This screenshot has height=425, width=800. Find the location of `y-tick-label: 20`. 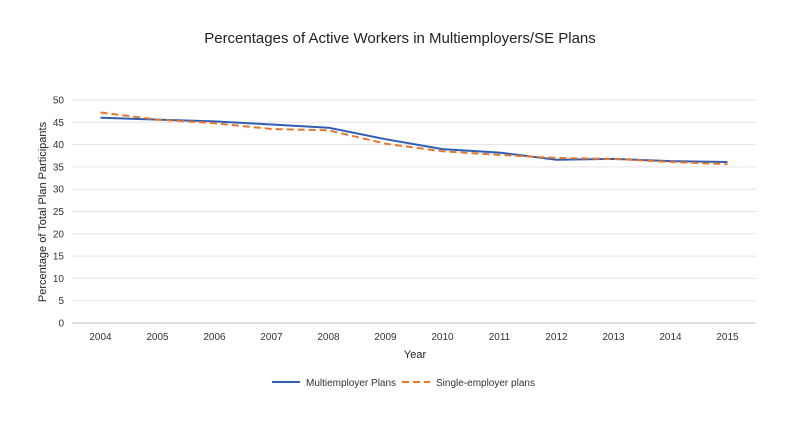

y-tick-label: 20 is located at coordinates (59, 234).